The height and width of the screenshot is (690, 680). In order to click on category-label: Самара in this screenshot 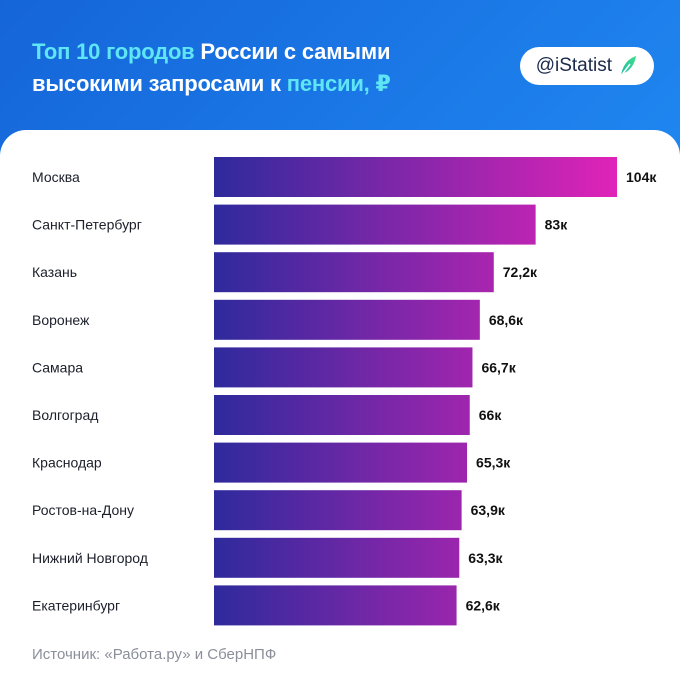, I will do `click(57, 367)`.